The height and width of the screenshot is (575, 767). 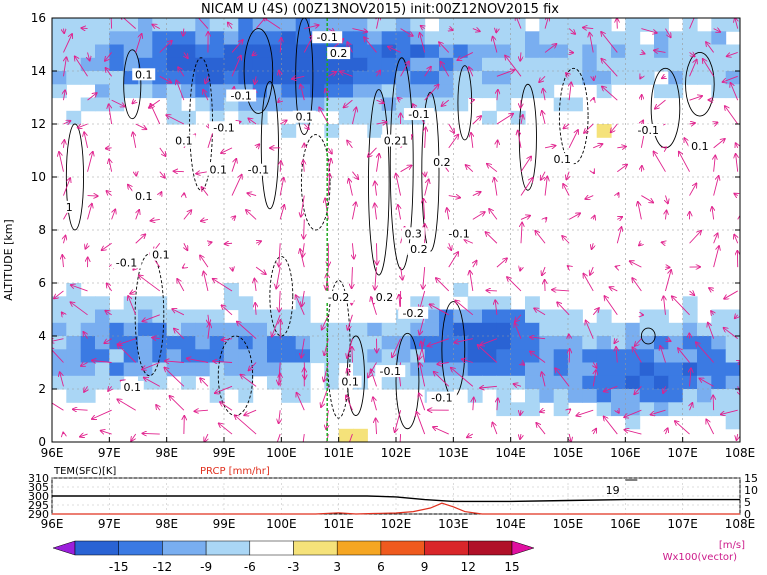 I want to click on colorbar-tick: -6, so click(x=250, y=567).